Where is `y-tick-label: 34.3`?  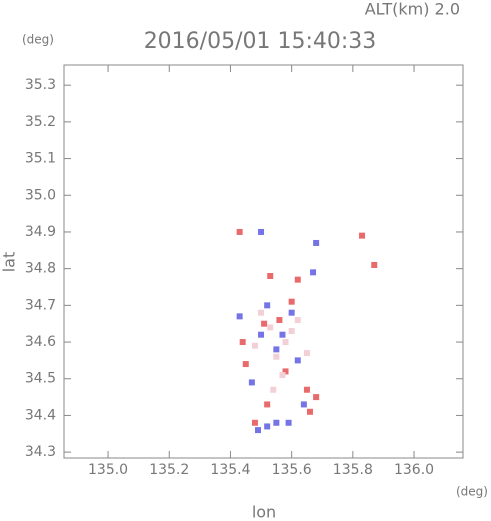
y-tick-label: 34.3 is located at coordinates (40, 452).